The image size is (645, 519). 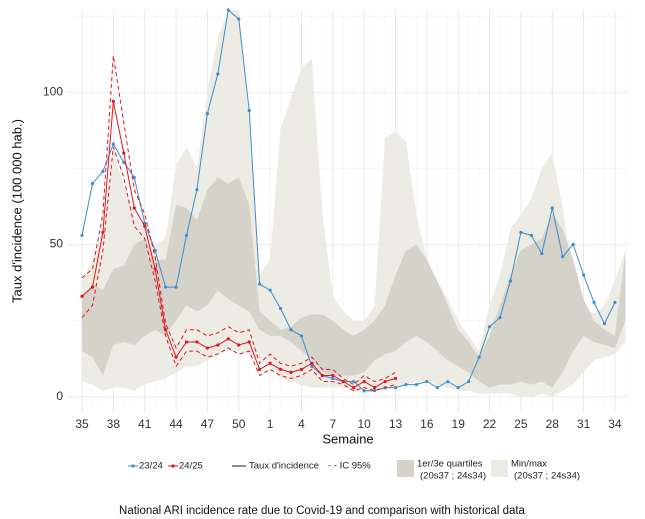 What do you see at coordinates (114, 424) in the screenshot?
I see `x-tick-label: 38` at bounding box center [114, 424].